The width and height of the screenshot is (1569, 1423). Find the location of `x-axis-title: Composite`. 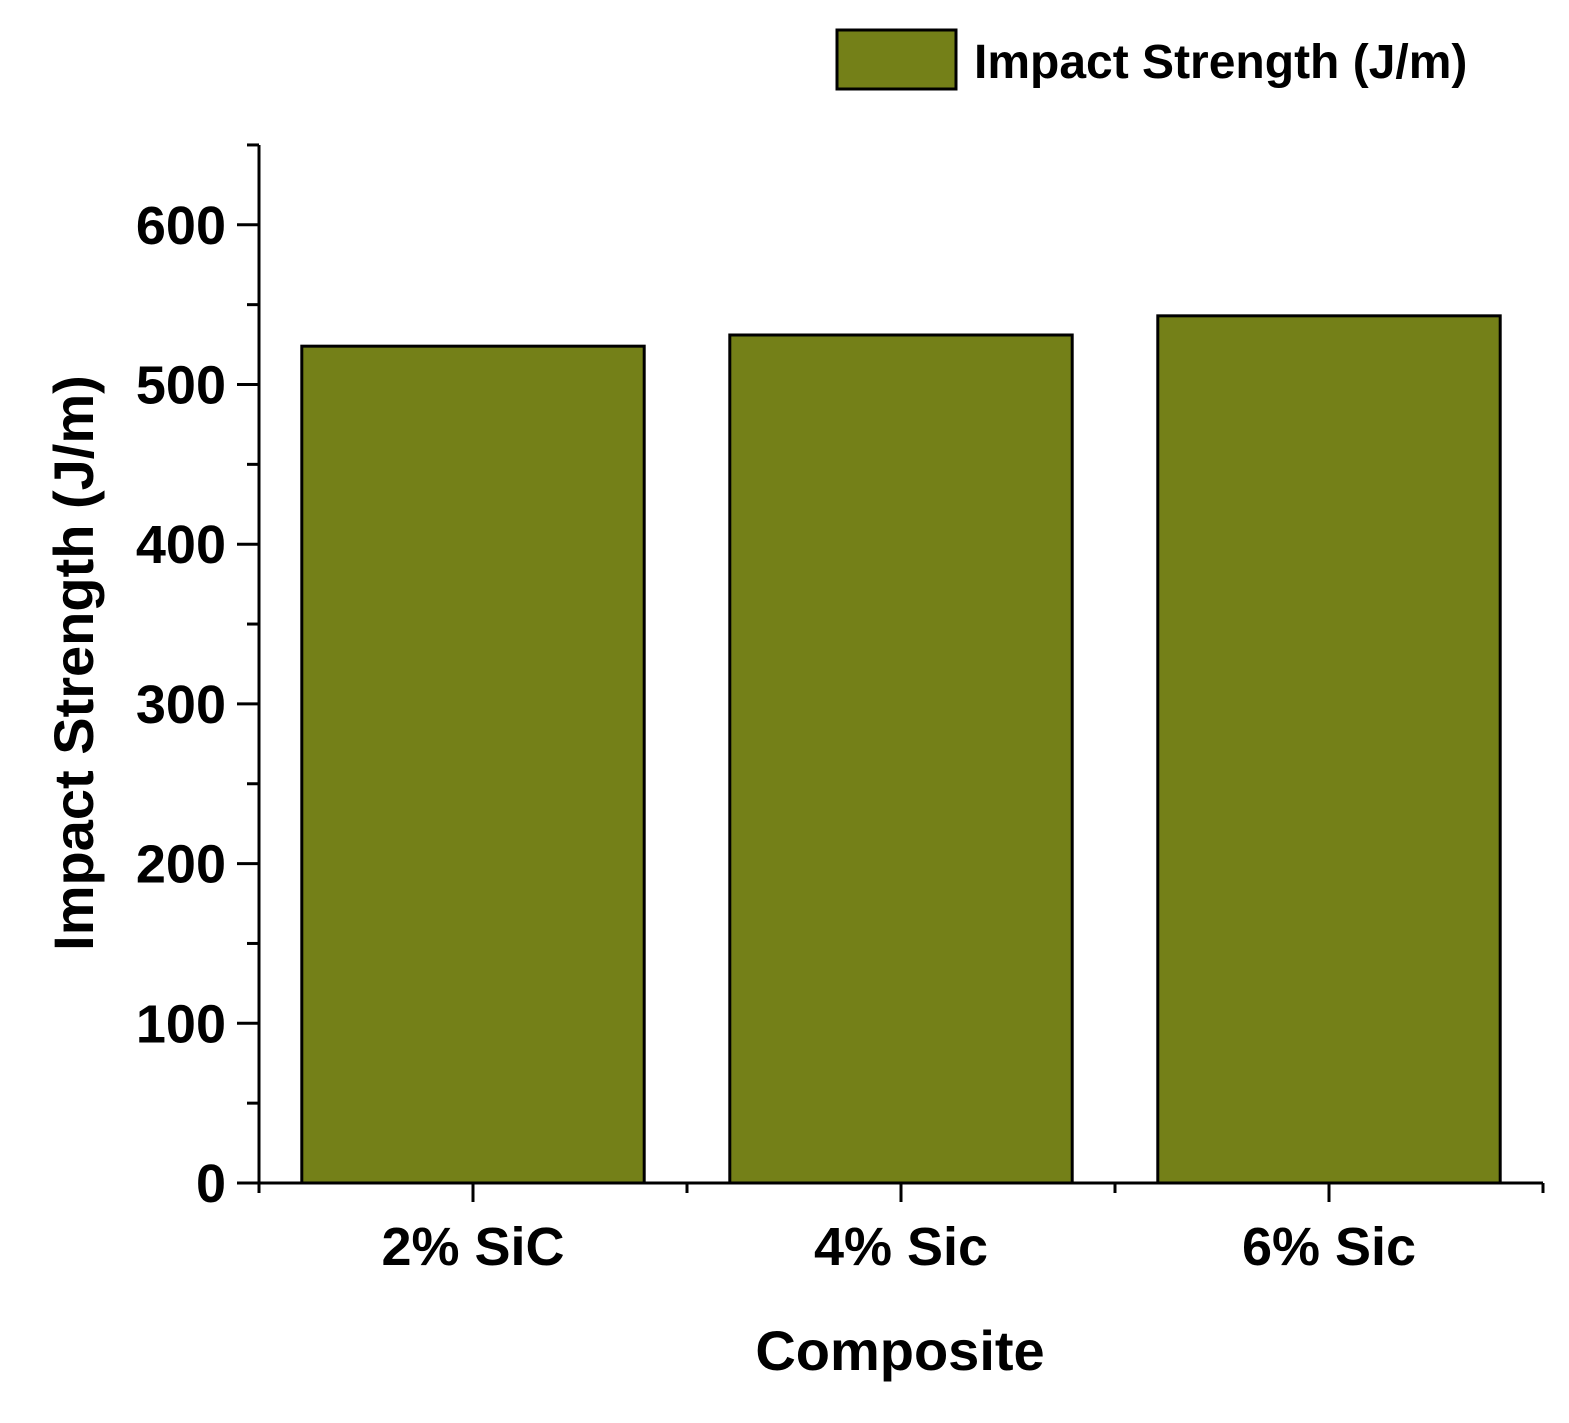

x-axis-title: Composite is located at coordinates (899, 1350).